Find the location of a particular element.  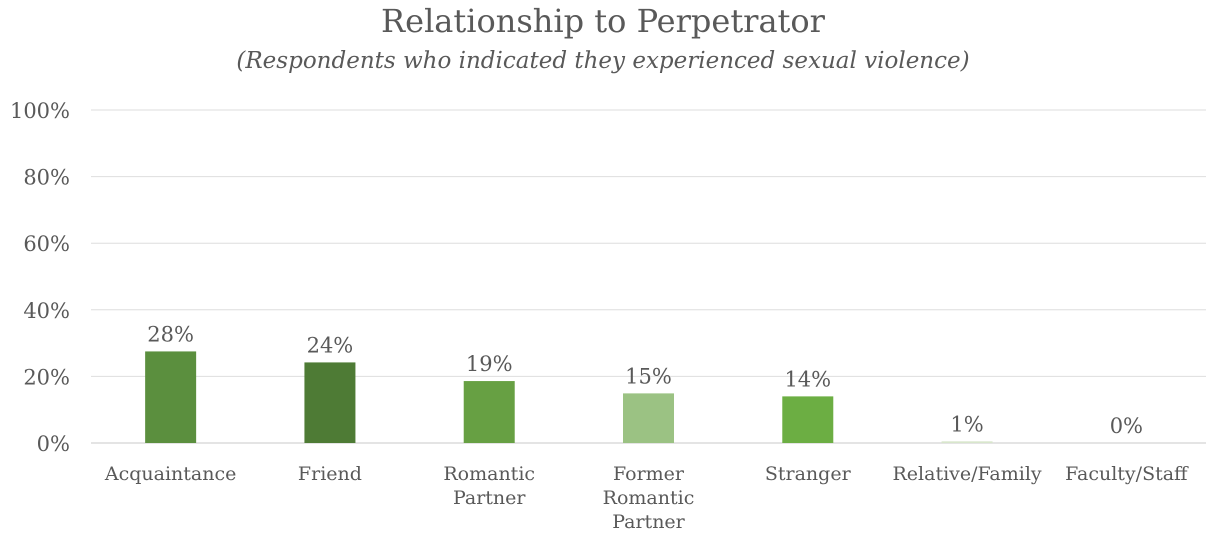

data-label: 28% is located at coordinates (170, 334).